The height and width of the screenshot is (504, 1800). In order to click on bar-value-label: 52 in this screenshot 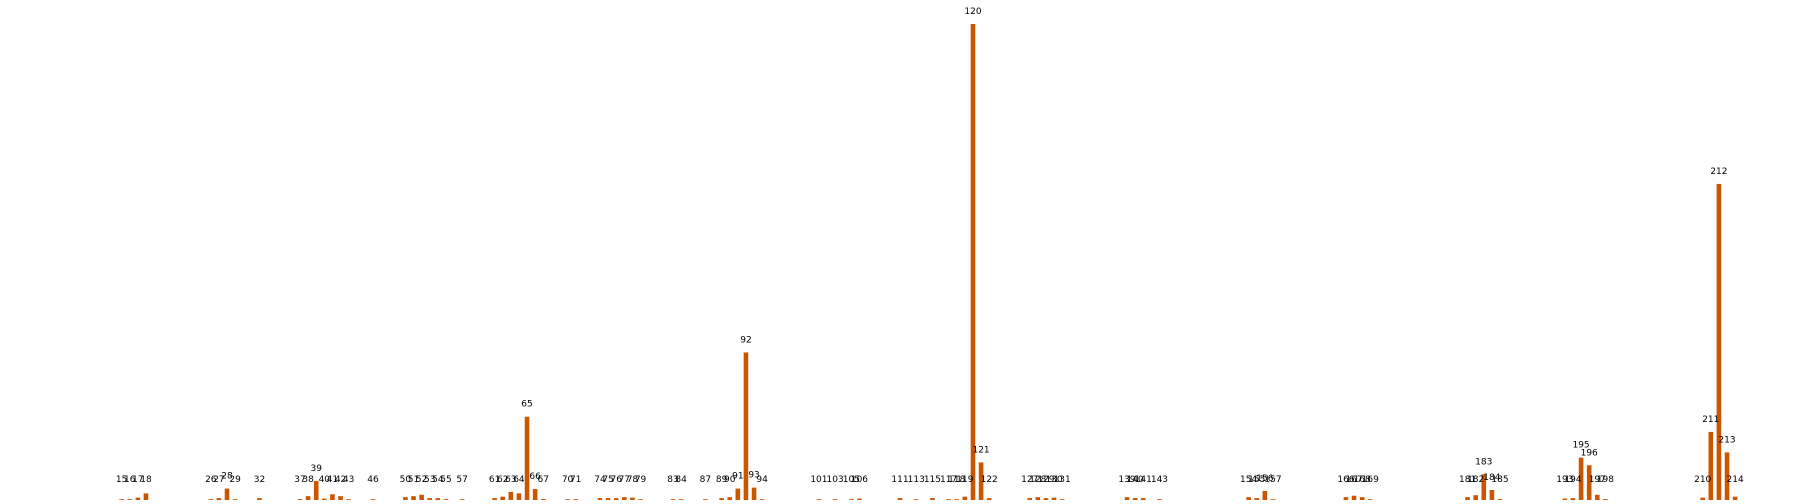, I will do `click(421, 480)`.